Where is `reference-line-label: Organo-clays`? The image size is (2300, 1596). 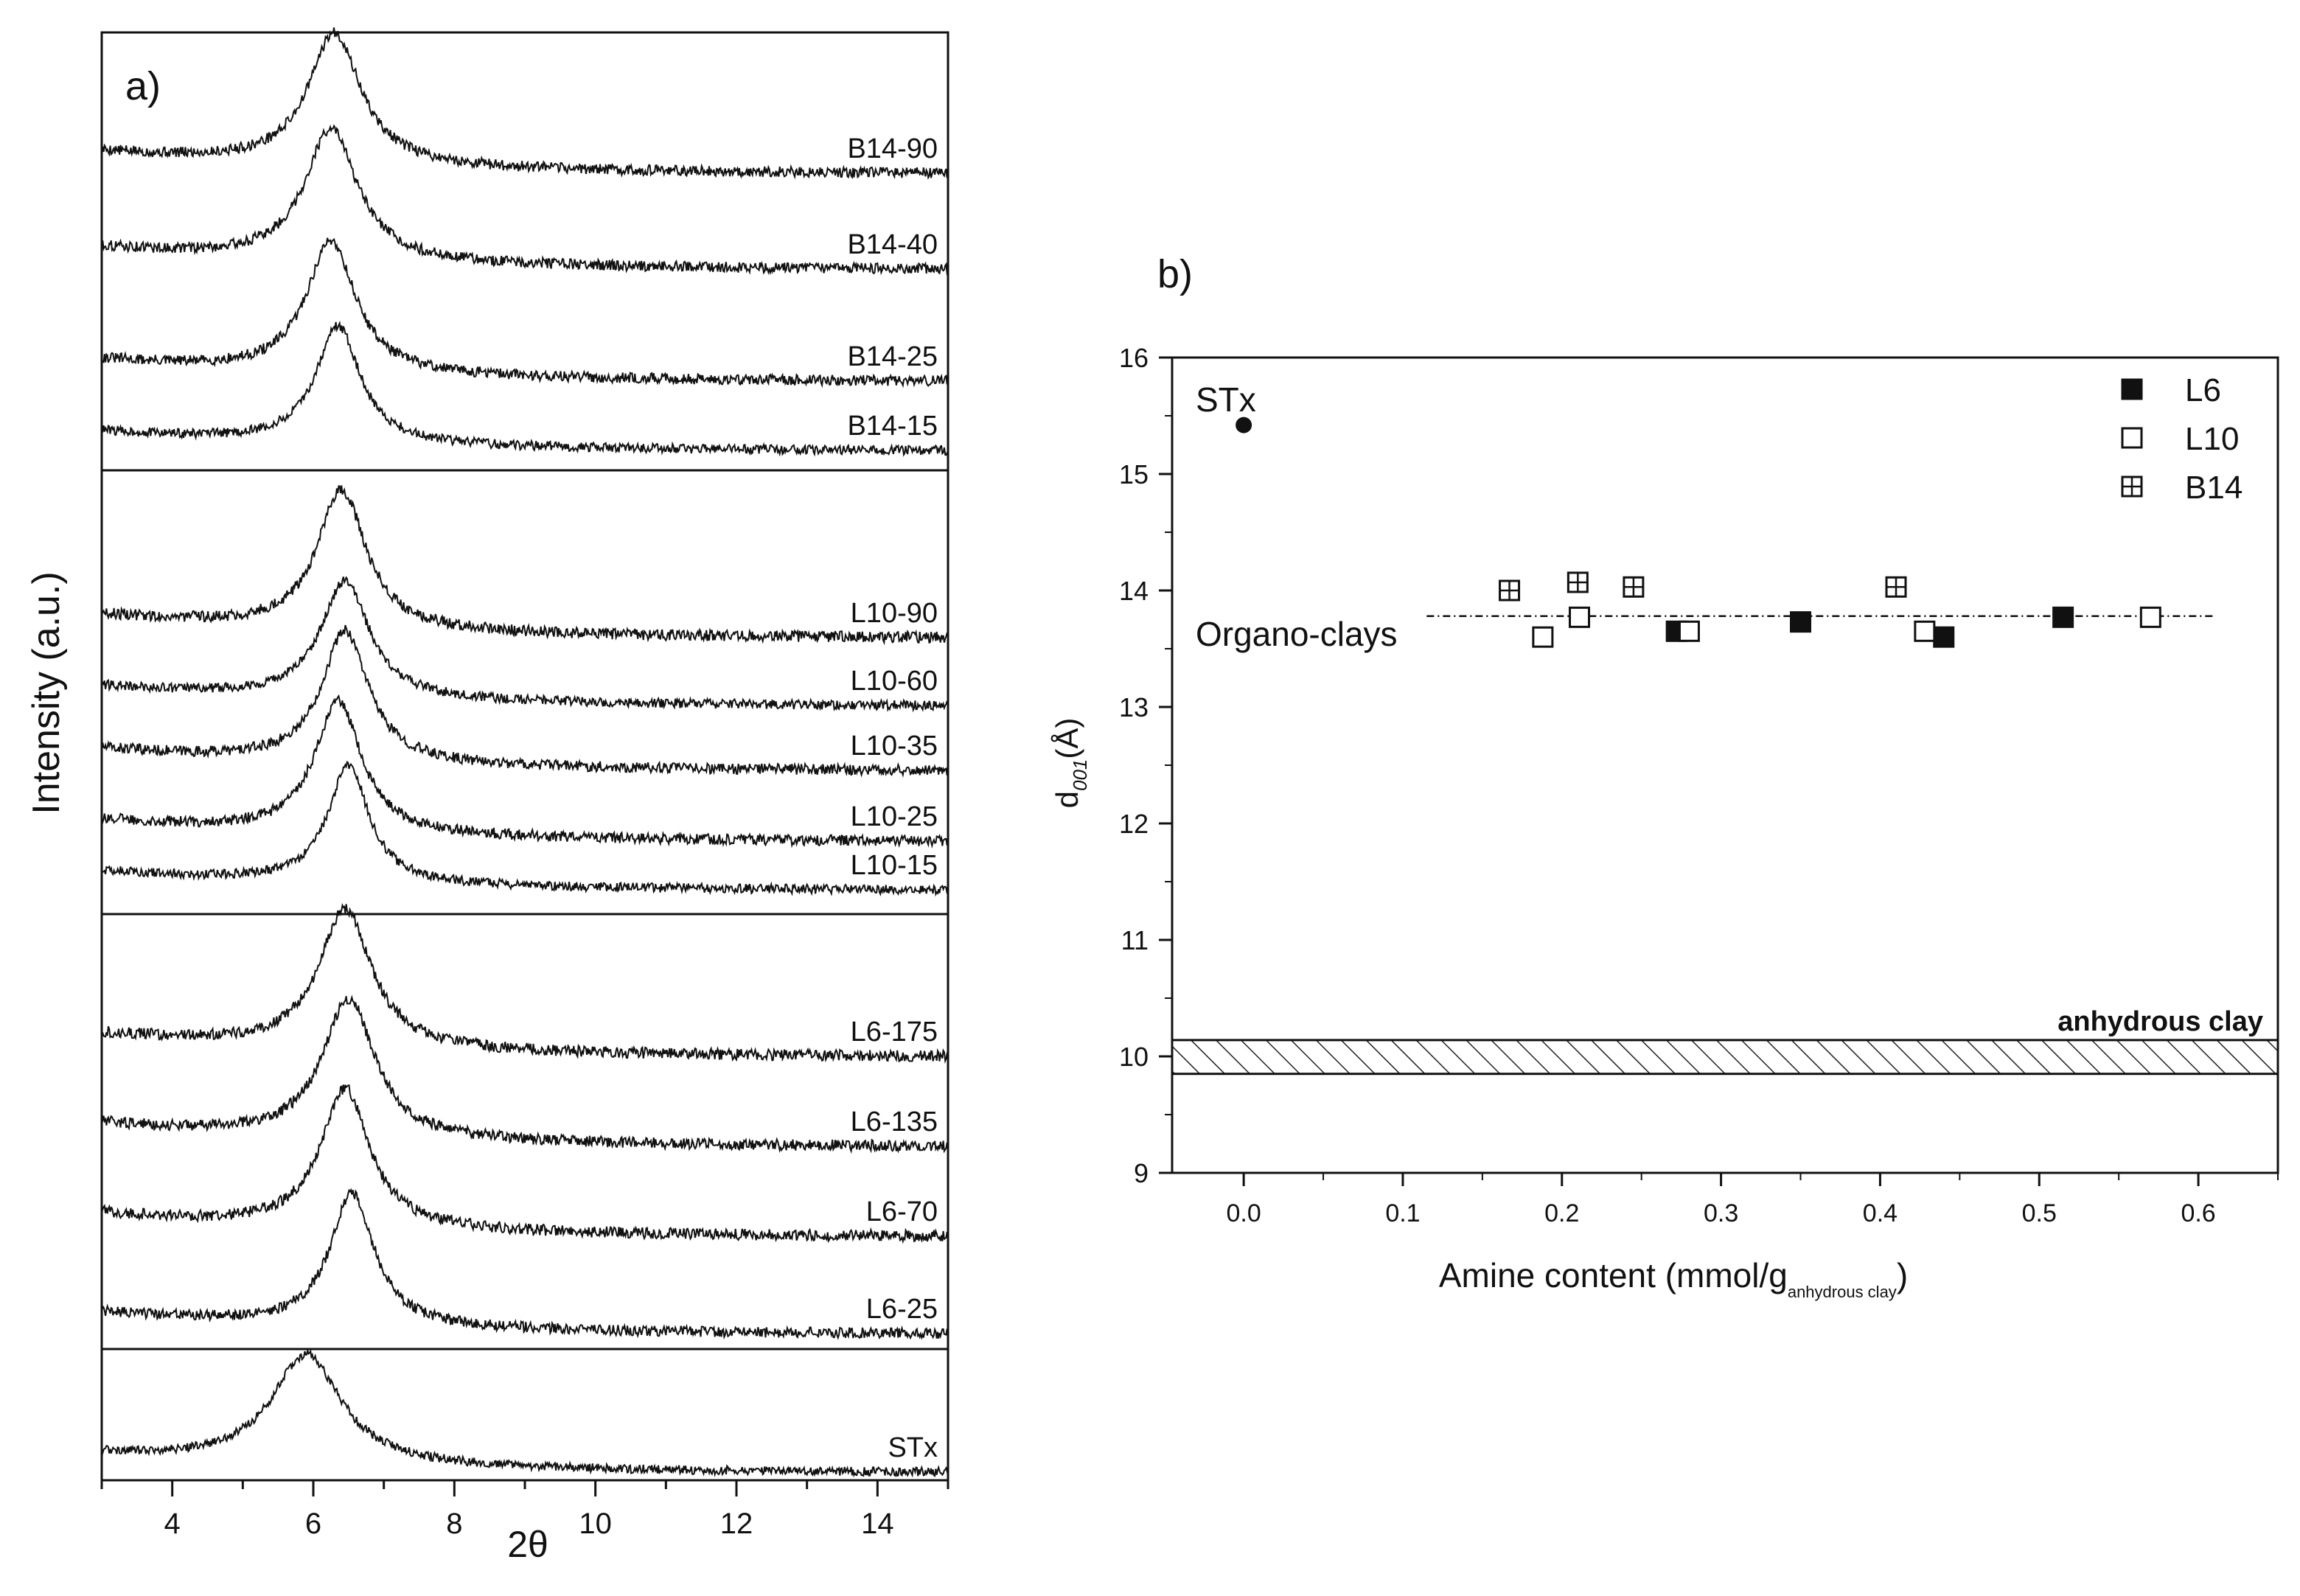 reference-line-label: Organo-clays is located at coordinates (1297, 634).